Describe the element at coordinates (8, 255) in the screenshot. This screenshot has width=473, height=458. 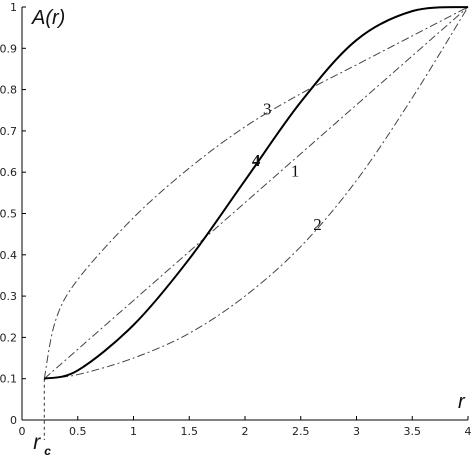
I see `y-tick-label: 0.4` at that location.